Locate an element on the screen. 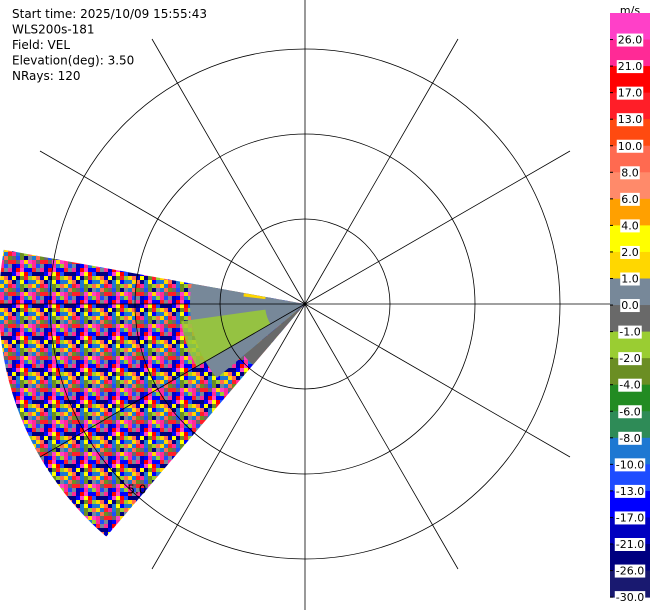 Image resolution: width=650 pixels, height=610 pixels. colorbar-label: -17.0 is located at coordinates (630, 517).